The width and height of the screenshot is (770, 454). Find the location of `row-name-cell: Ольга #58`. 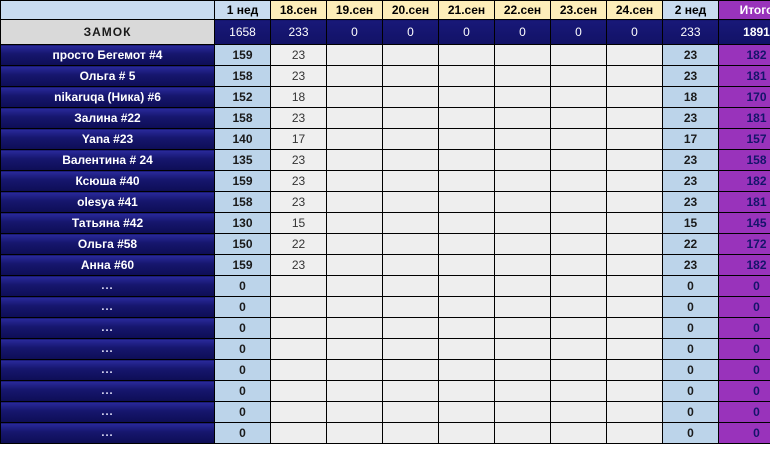

row-name-cell: Ольга #58 is located at coordinates (107, 244).